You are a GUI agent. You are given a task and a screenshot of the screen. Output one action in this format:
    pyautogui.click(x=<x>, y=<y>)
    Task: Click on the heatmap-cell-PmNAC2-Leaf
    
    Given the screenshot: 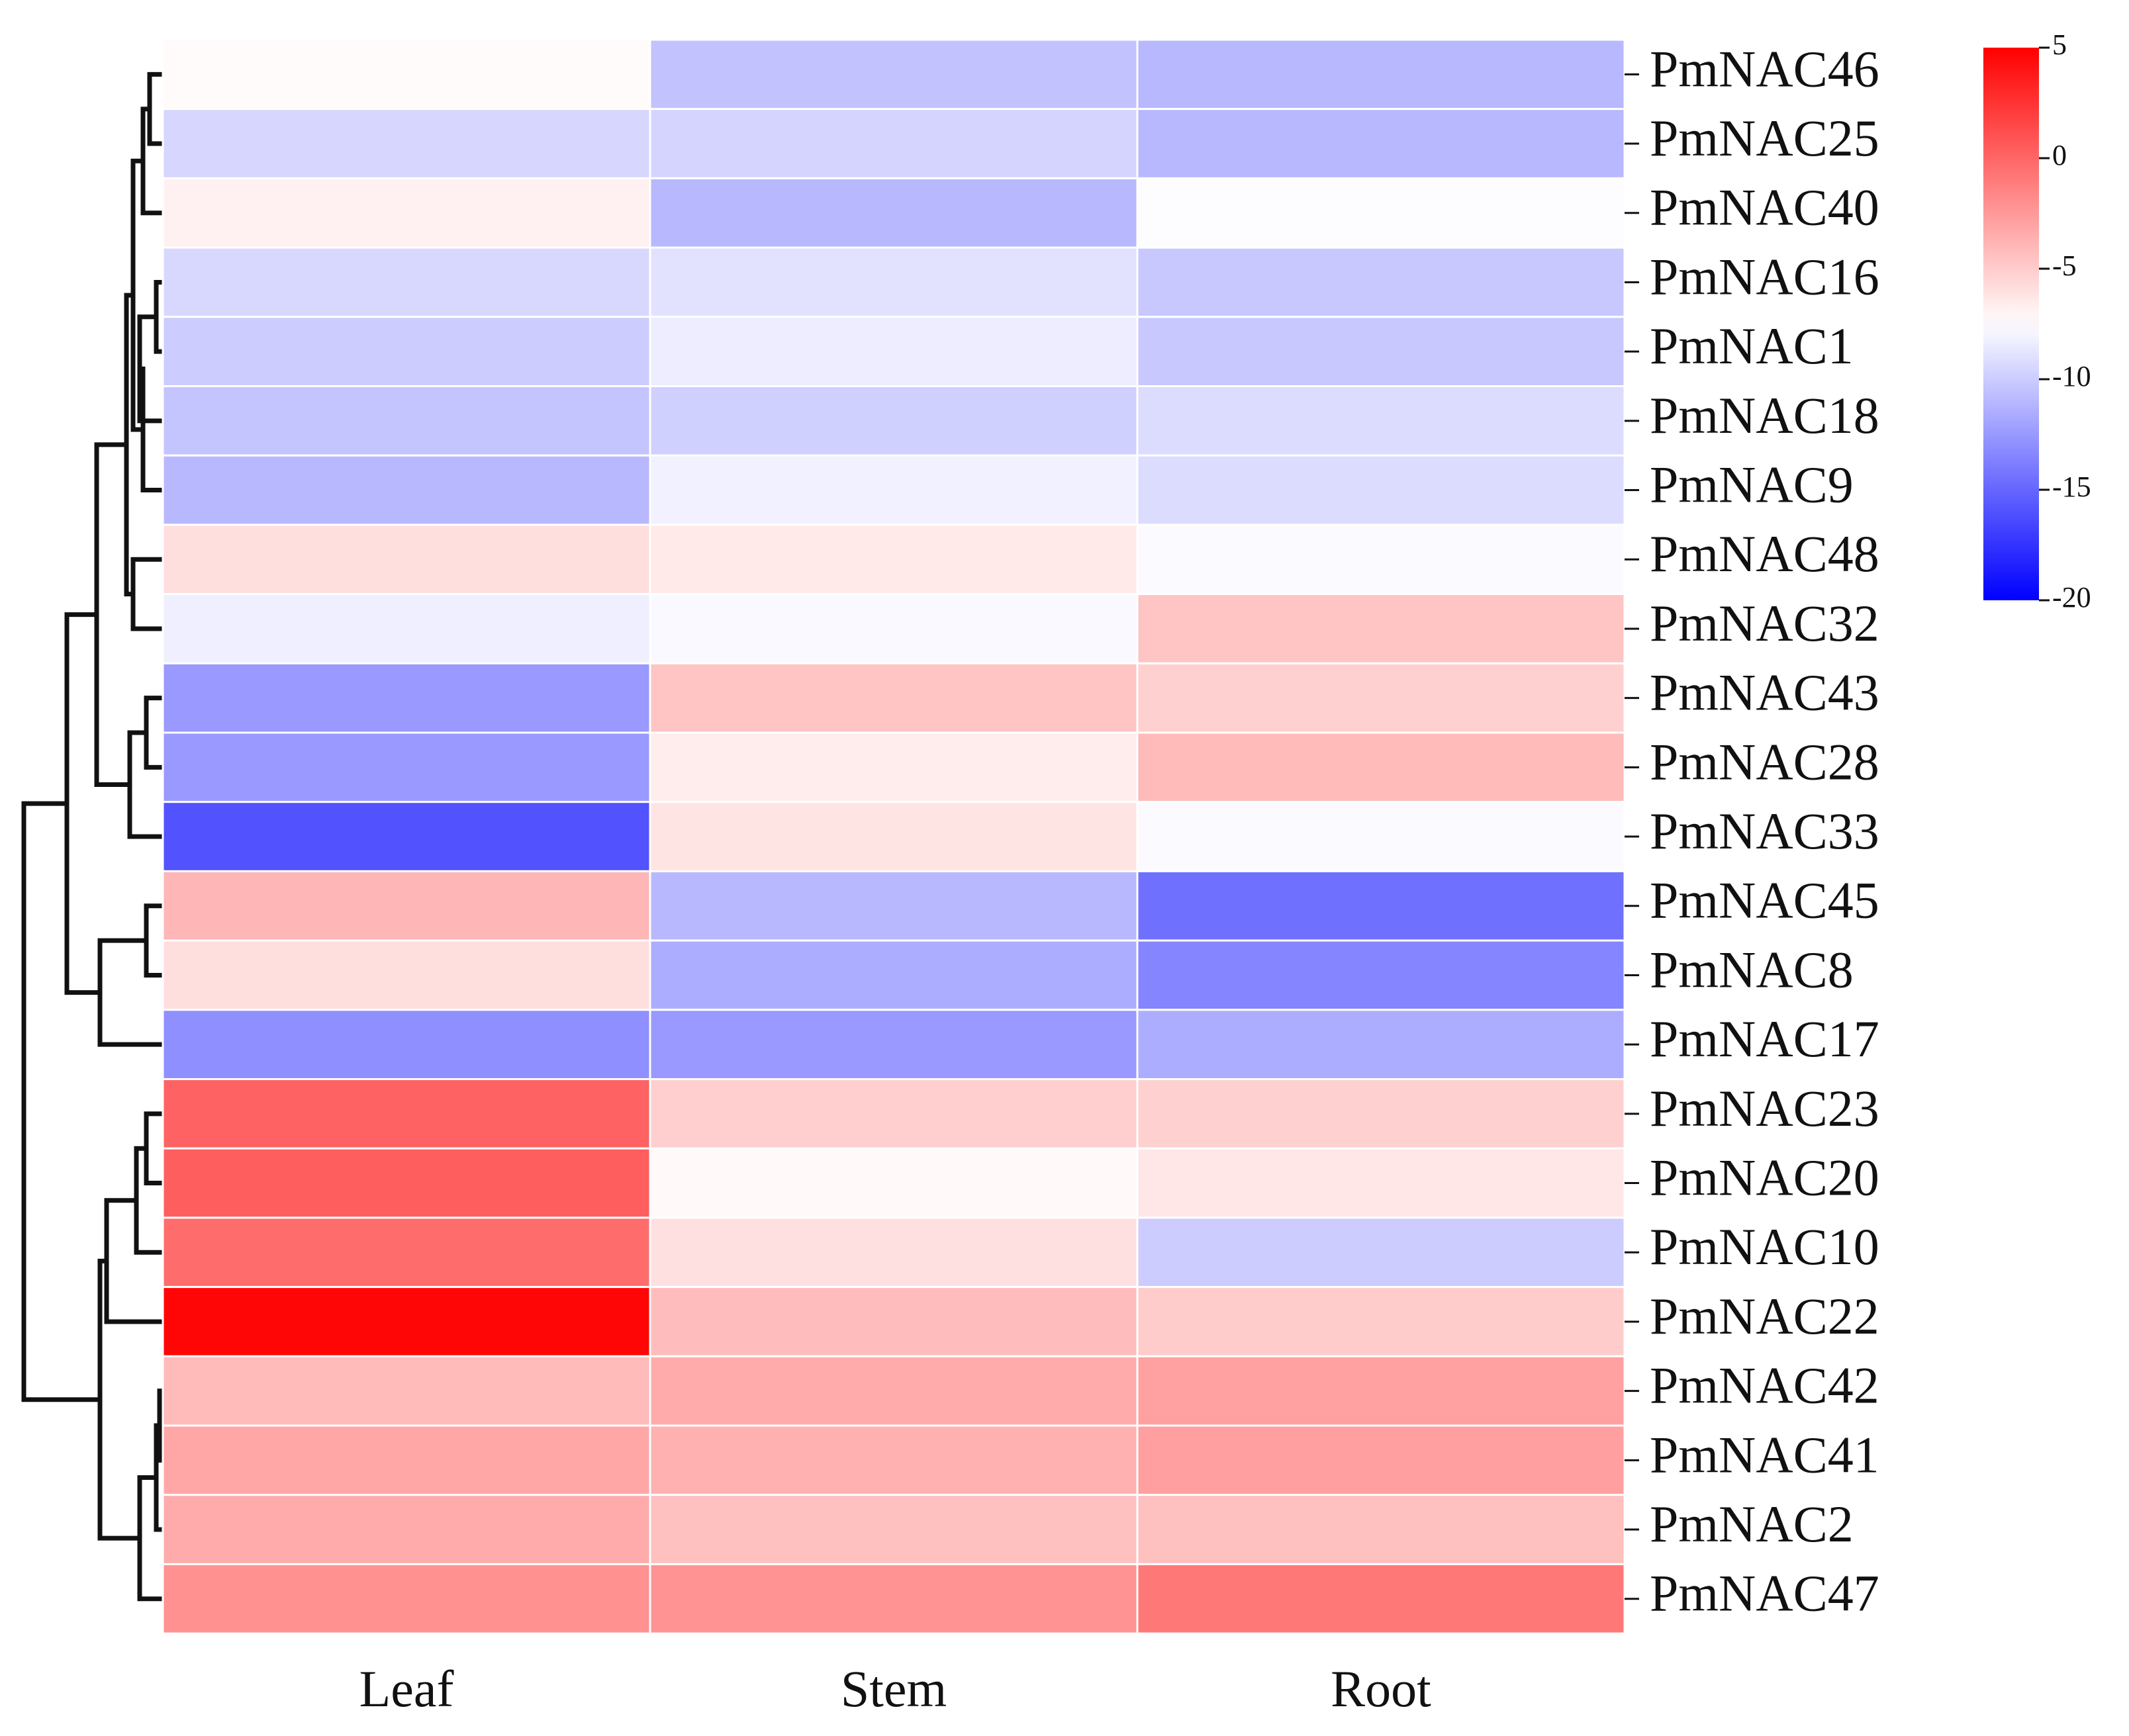 What is the action you would take?
    pyautogui.click(x=406, y=1529)
    